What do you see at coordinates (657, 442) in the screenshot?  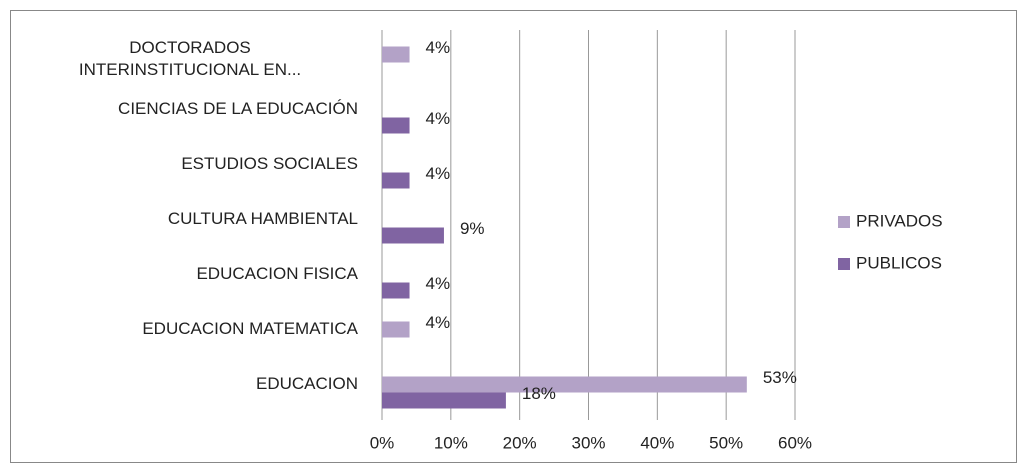 I see `x-tick-label: 40%` at bounding box center [657, 442].